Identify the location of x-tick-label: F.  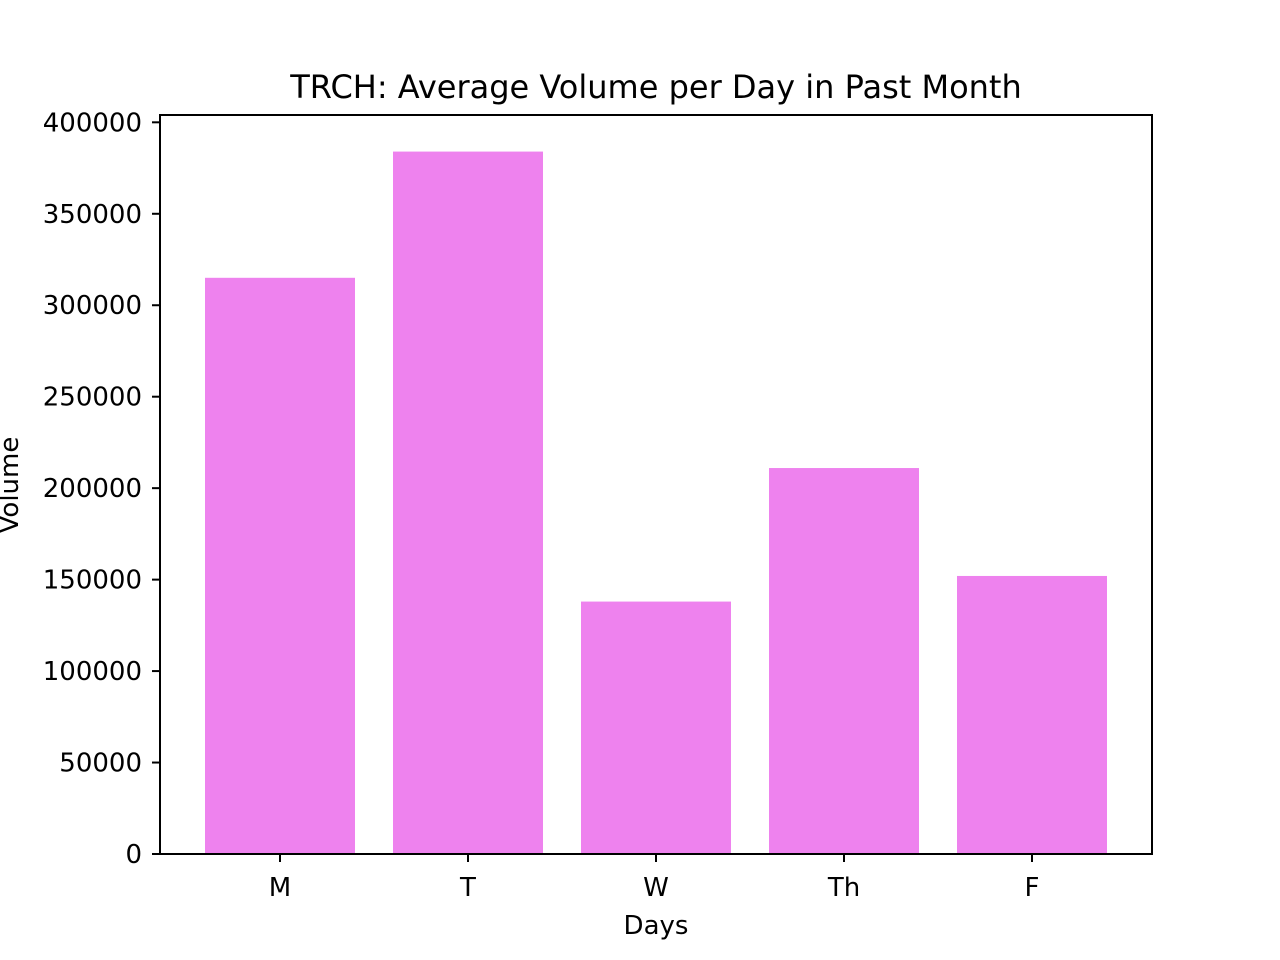
(1032, 888).